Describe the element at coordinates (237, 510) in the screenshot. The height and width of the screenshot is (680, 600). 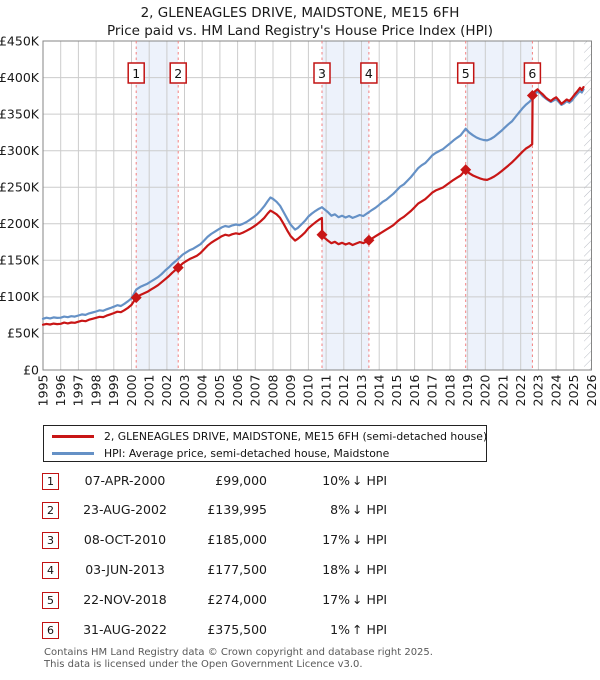
I see `sale-price: £139,995` at that location.